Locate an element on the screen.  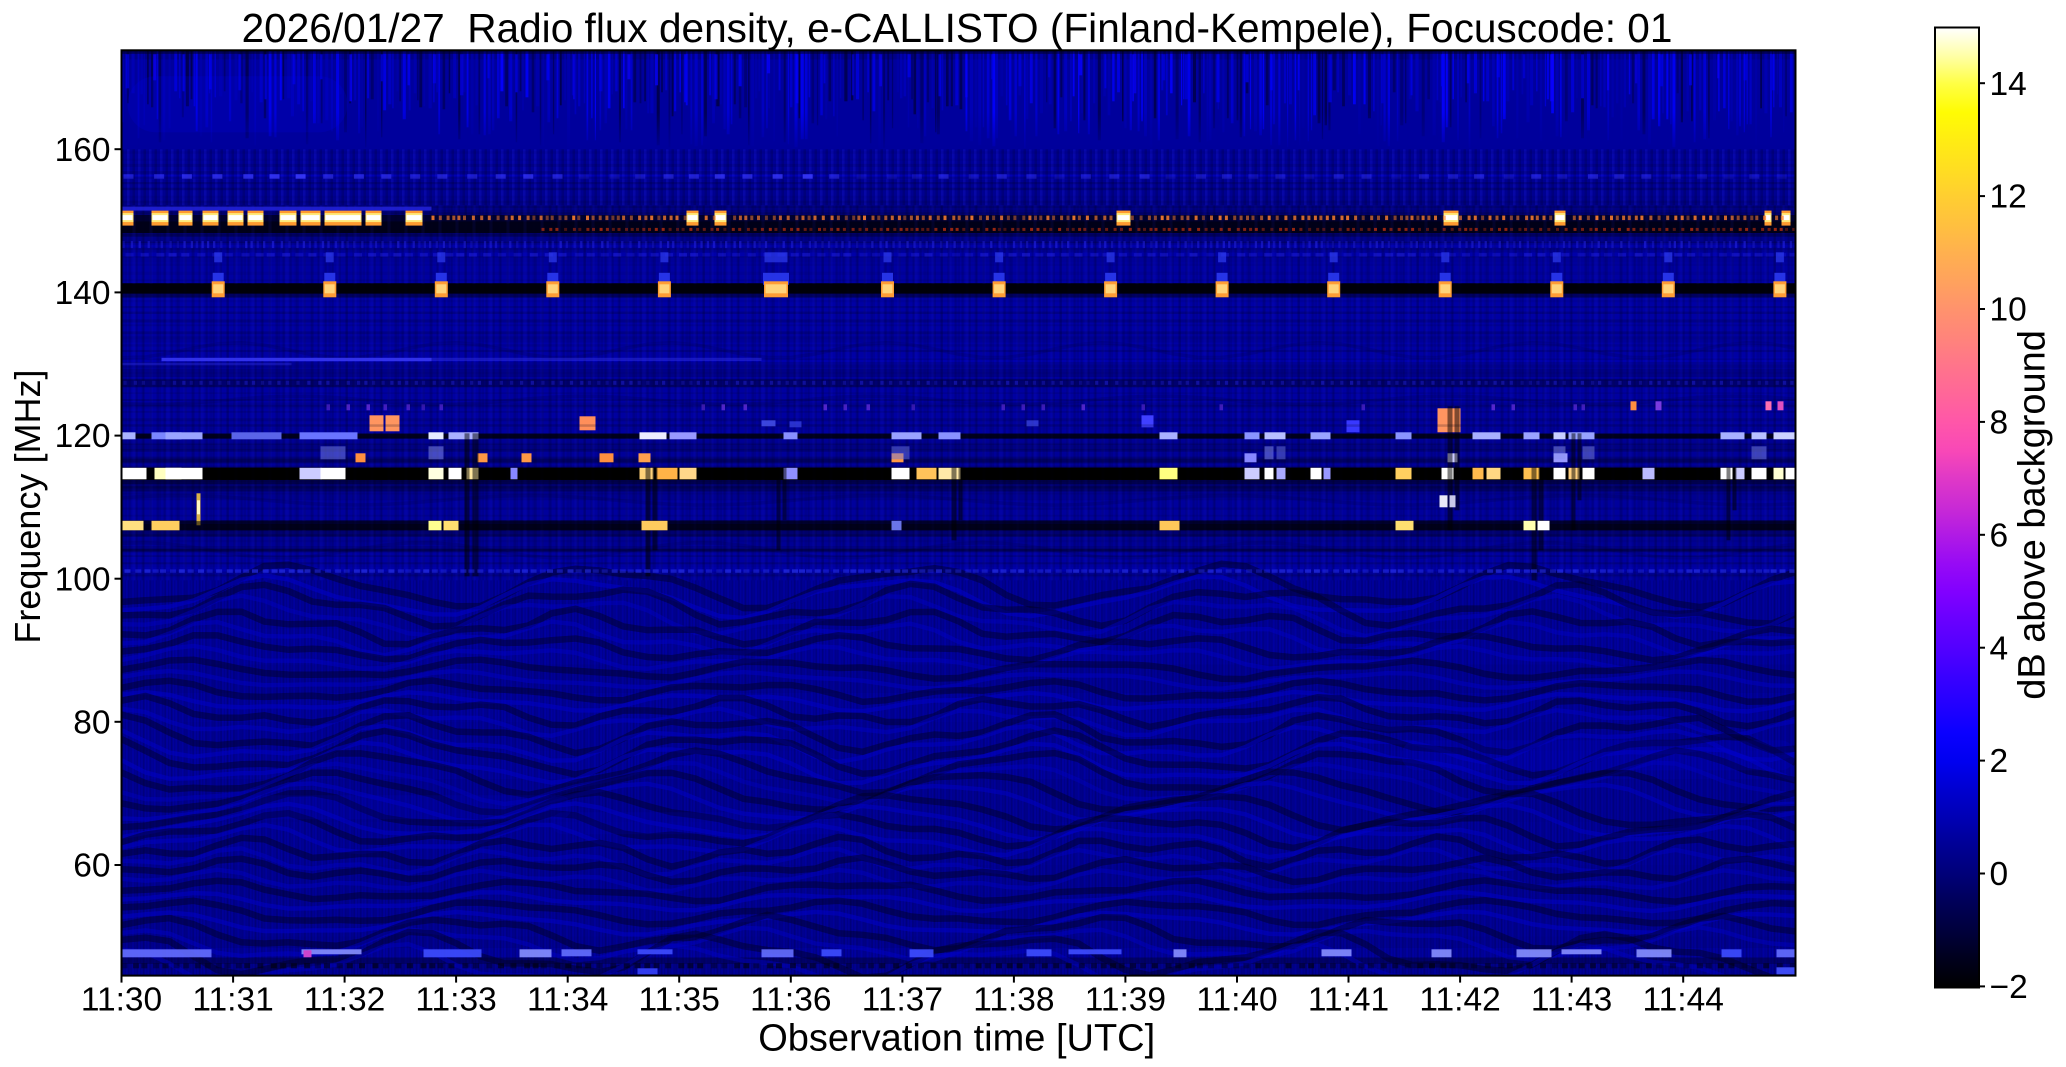
svg-text: 11:32 is located at coordinates (344, 1000).